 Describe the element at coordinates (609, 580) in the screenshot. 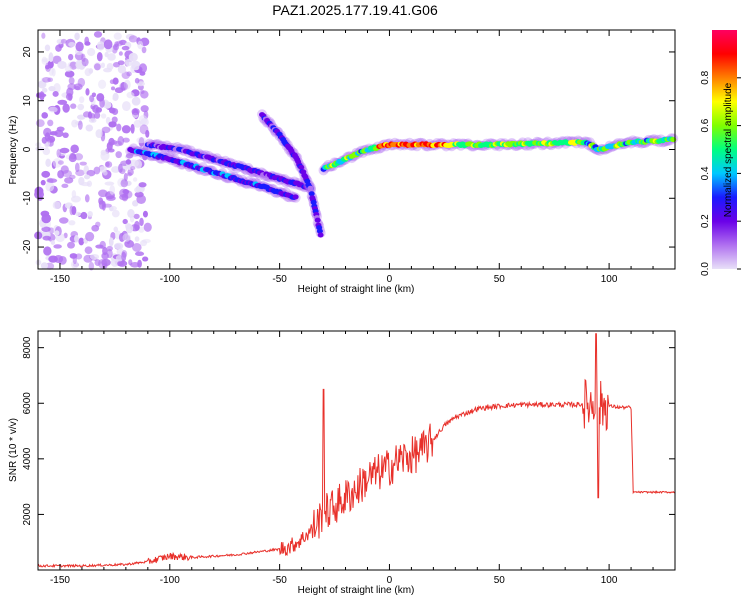

I see `x-tick-label: 100` at that location.